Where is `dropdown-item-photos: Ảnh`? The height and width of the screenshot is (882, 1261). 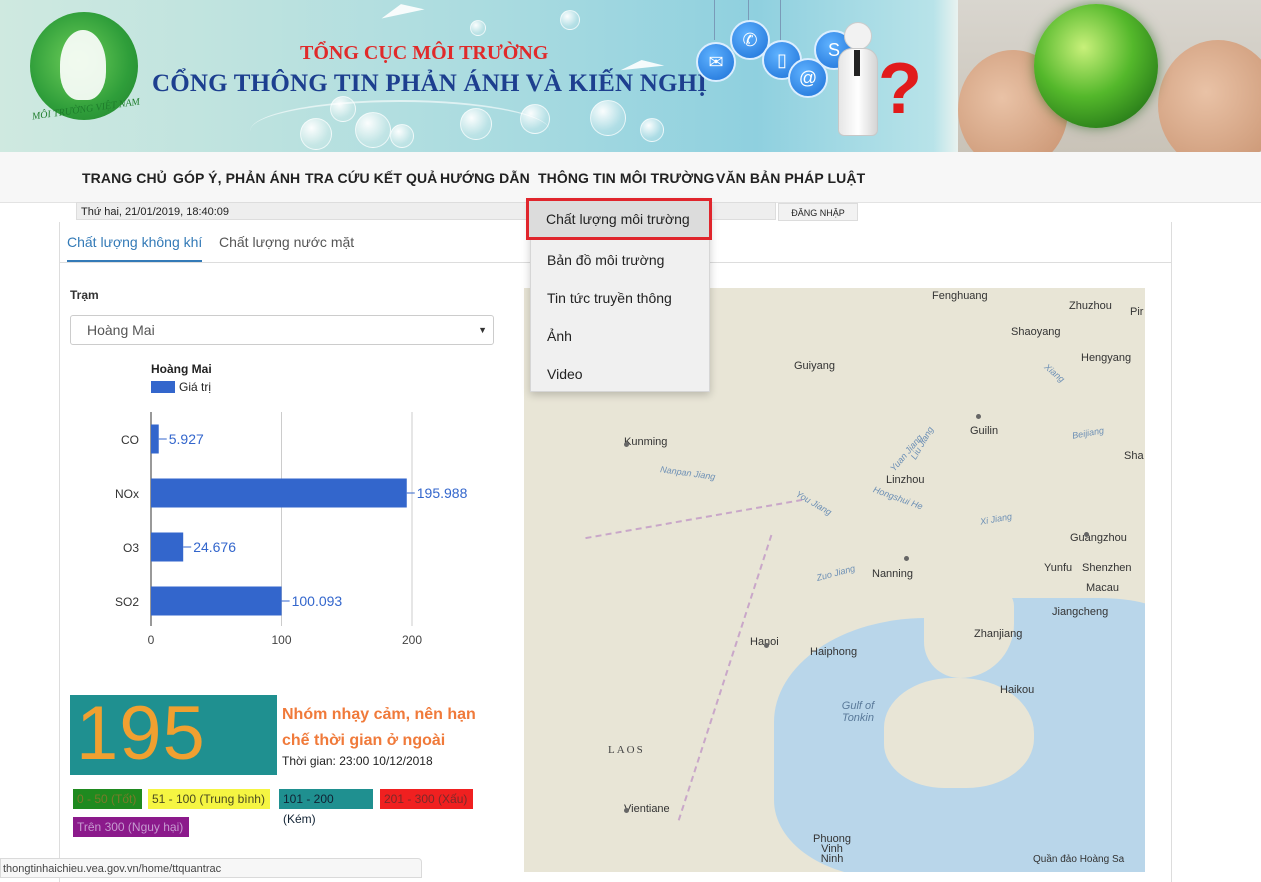 dropdown-item-photos: Ảnh is located at coordinates (559, 336).